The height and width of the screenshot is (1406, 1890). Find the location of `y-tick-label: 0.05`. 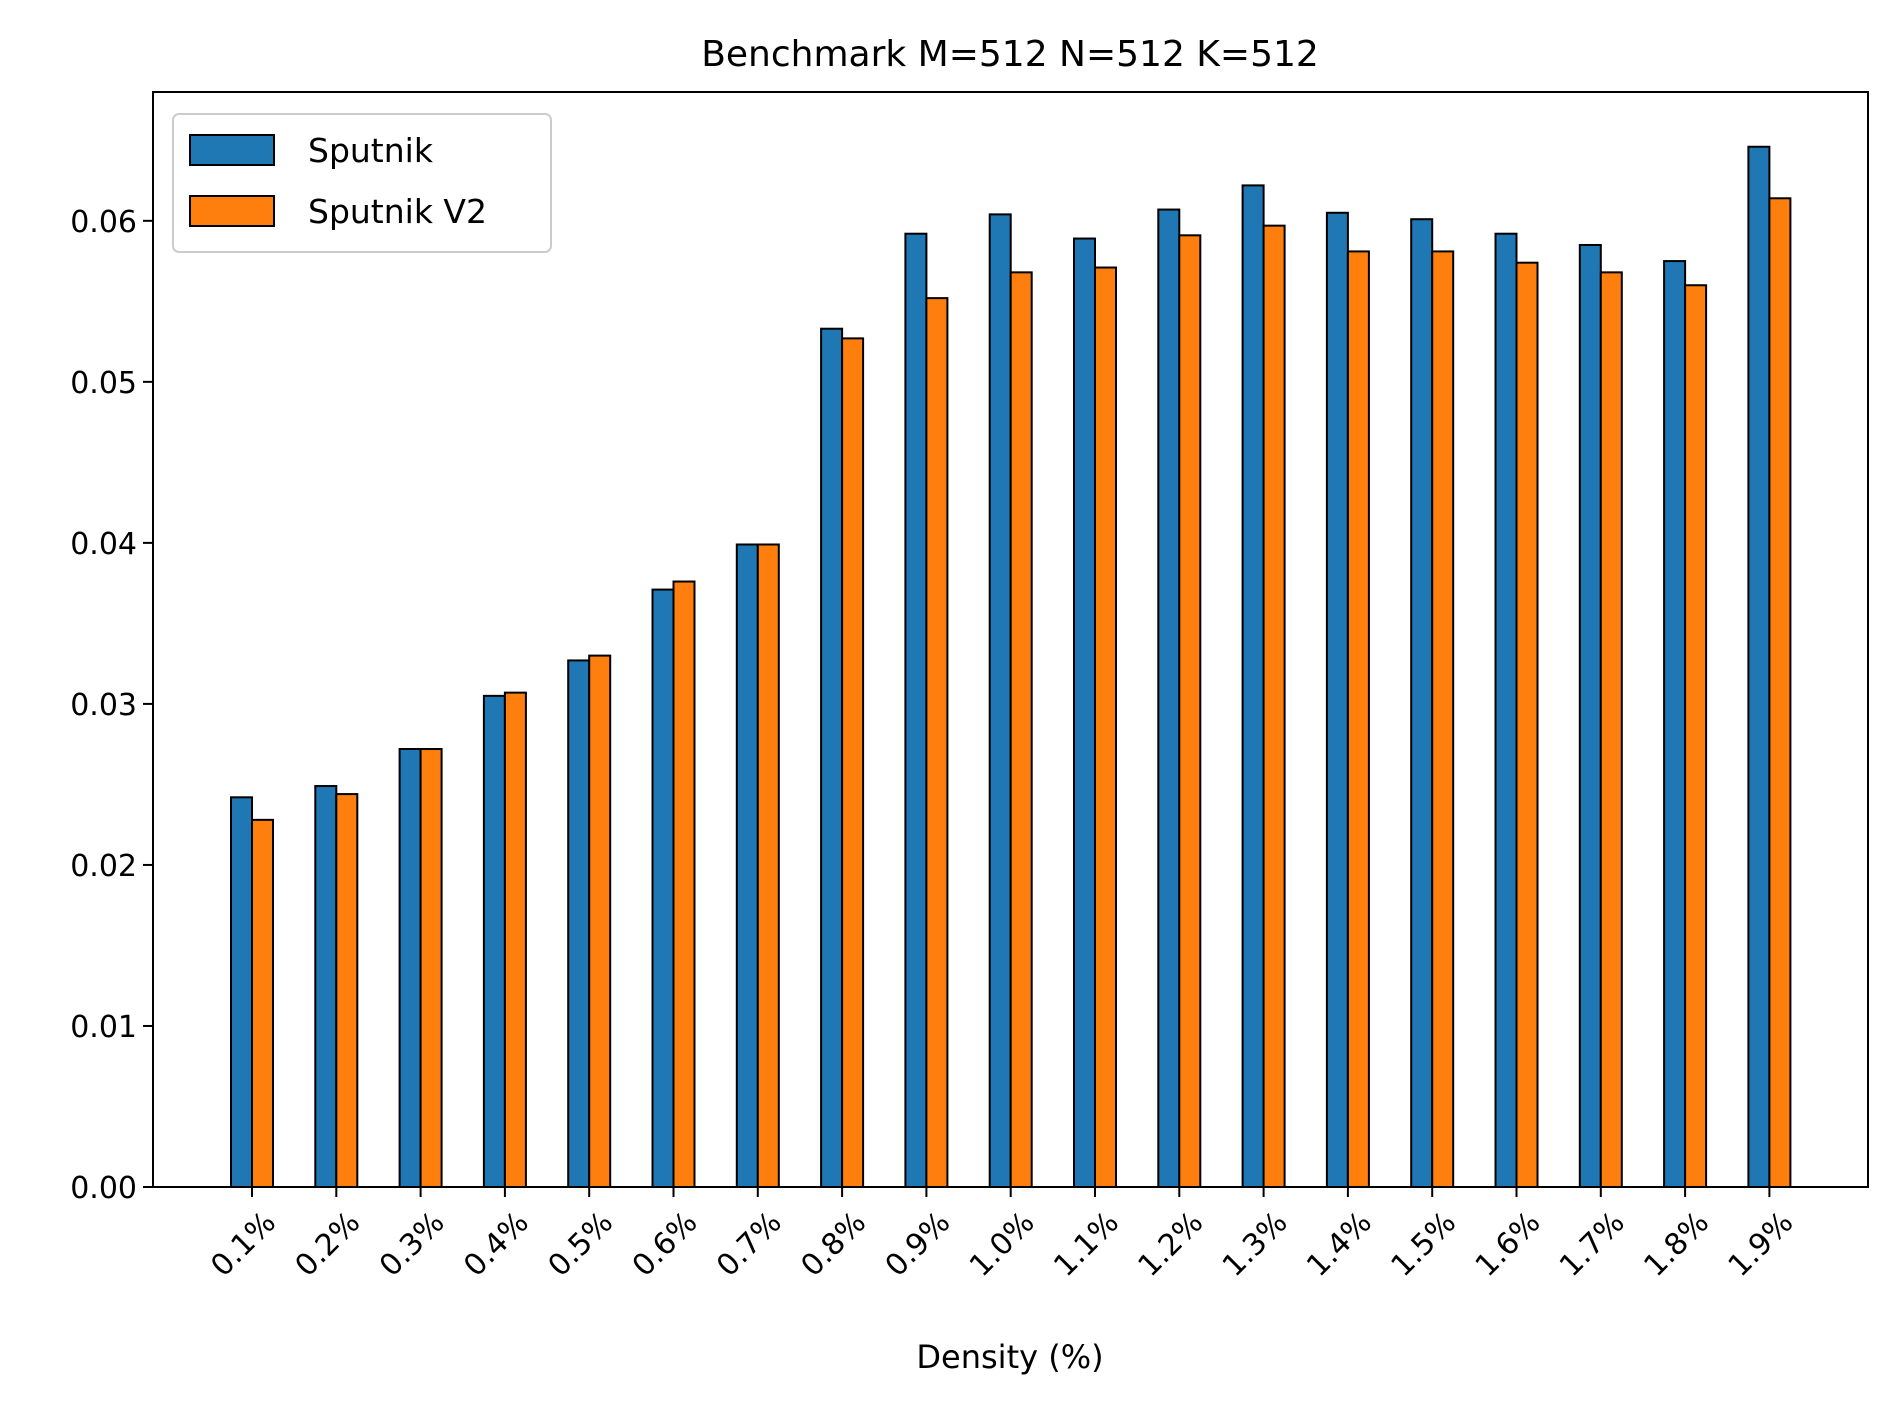

y-tick-label: 0.05 is located at coordinates (103, 383).